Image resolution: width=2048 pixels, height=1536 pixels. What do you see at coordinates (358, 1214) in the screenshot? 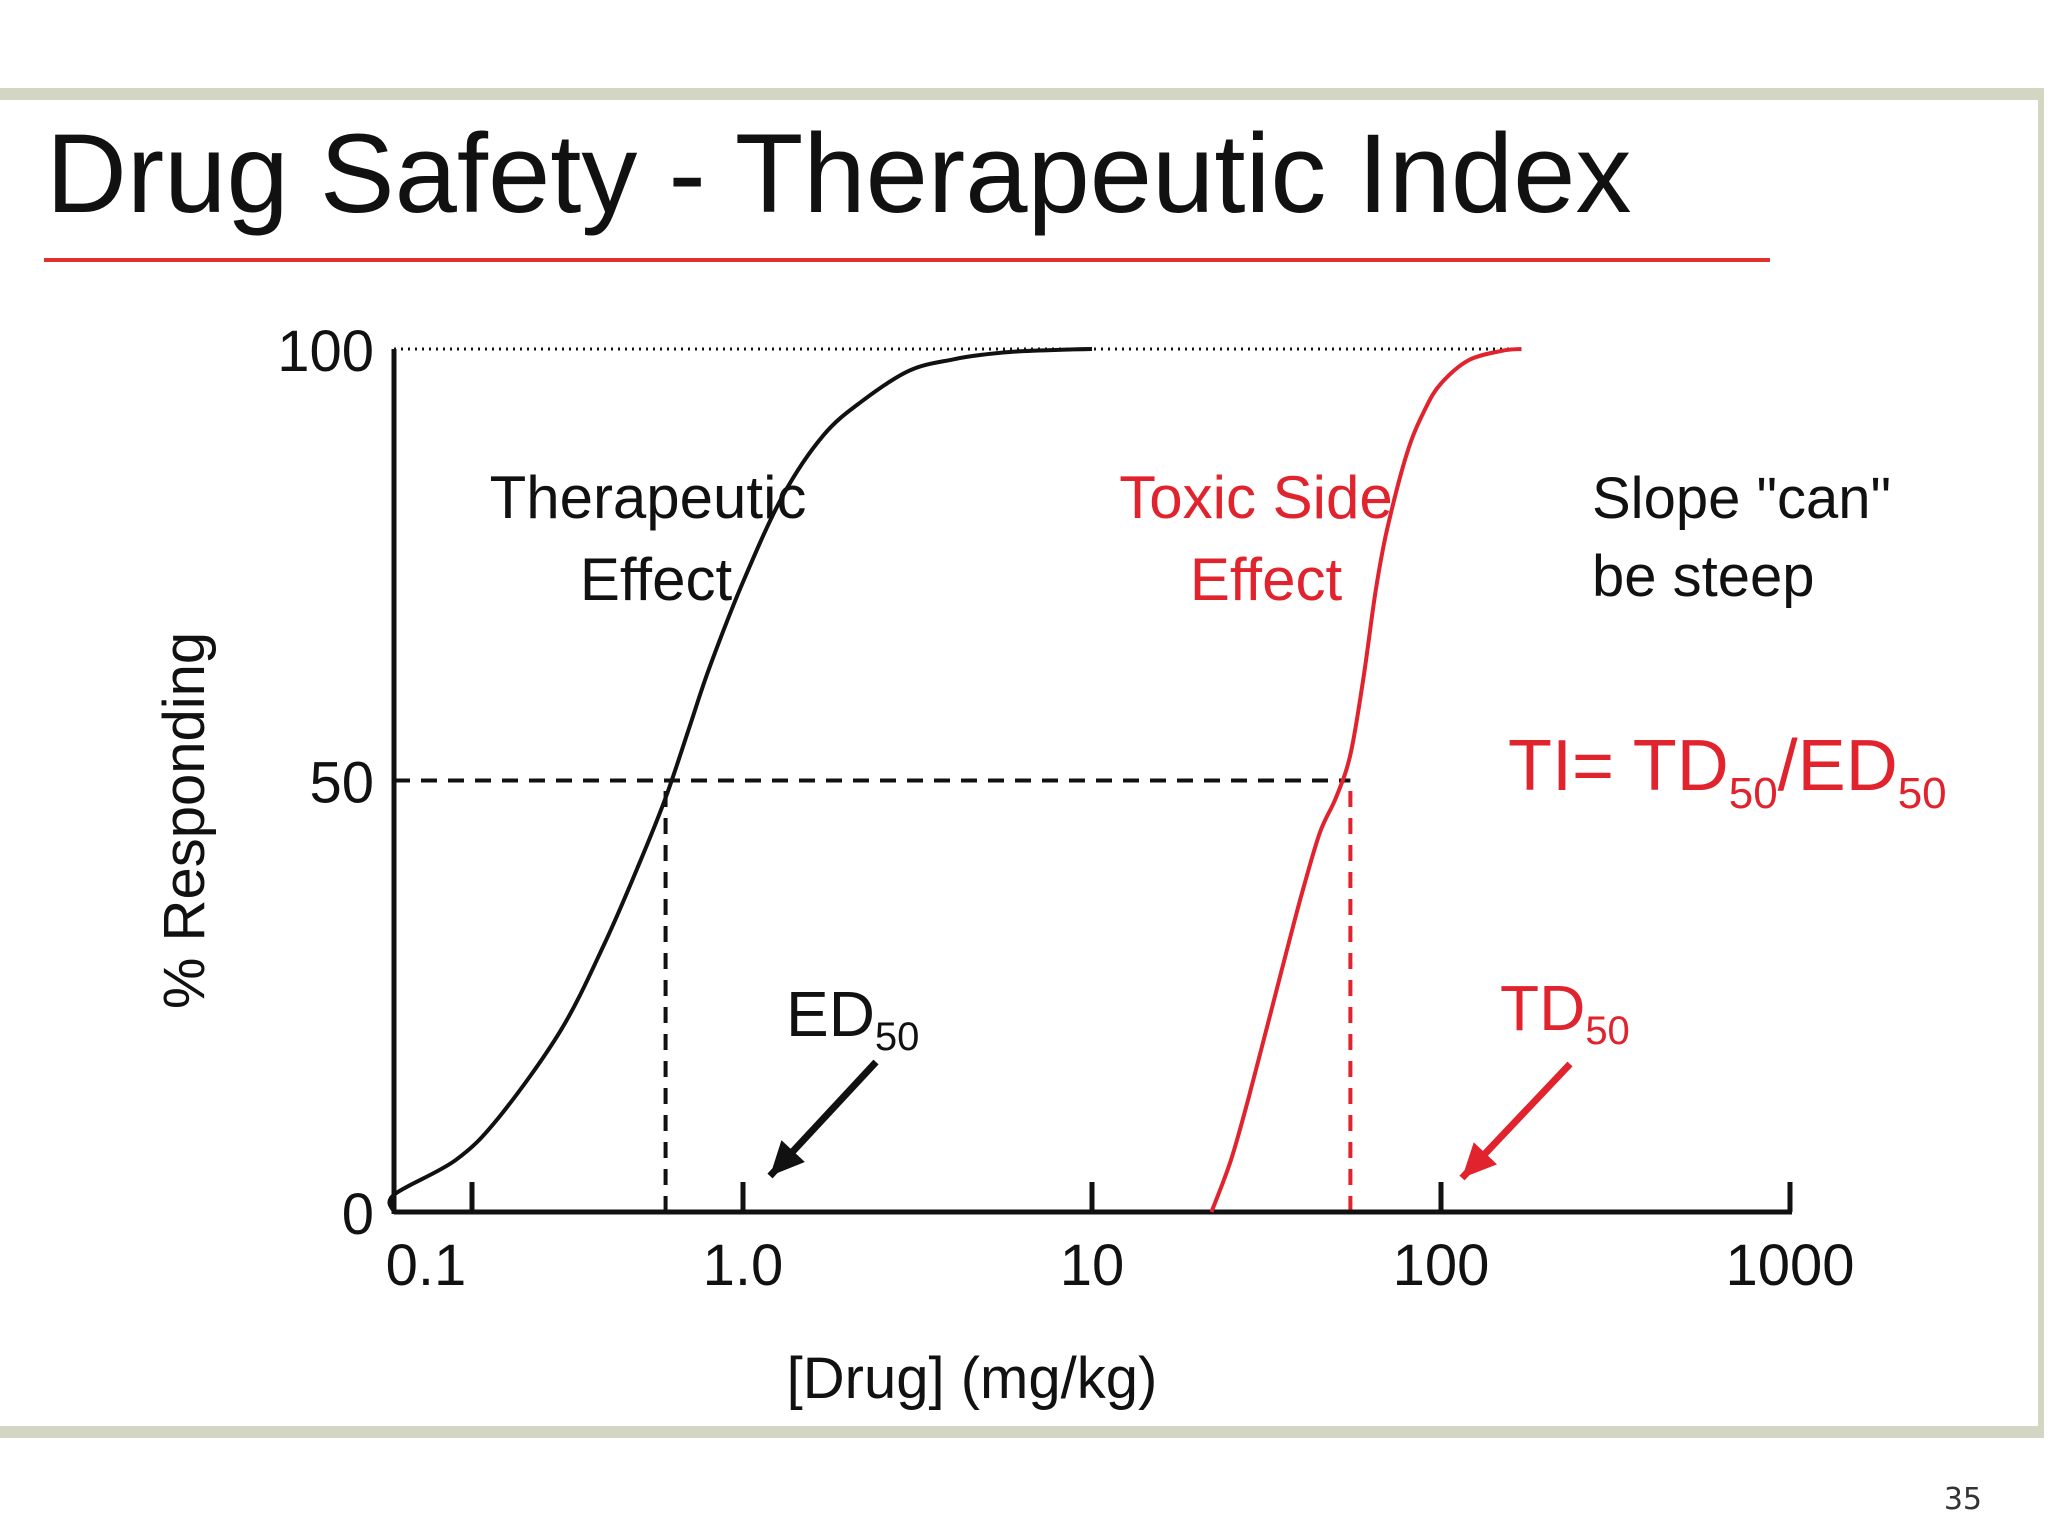
I see `y-tick-label-0: 0` at bounding box center [358, 1214].